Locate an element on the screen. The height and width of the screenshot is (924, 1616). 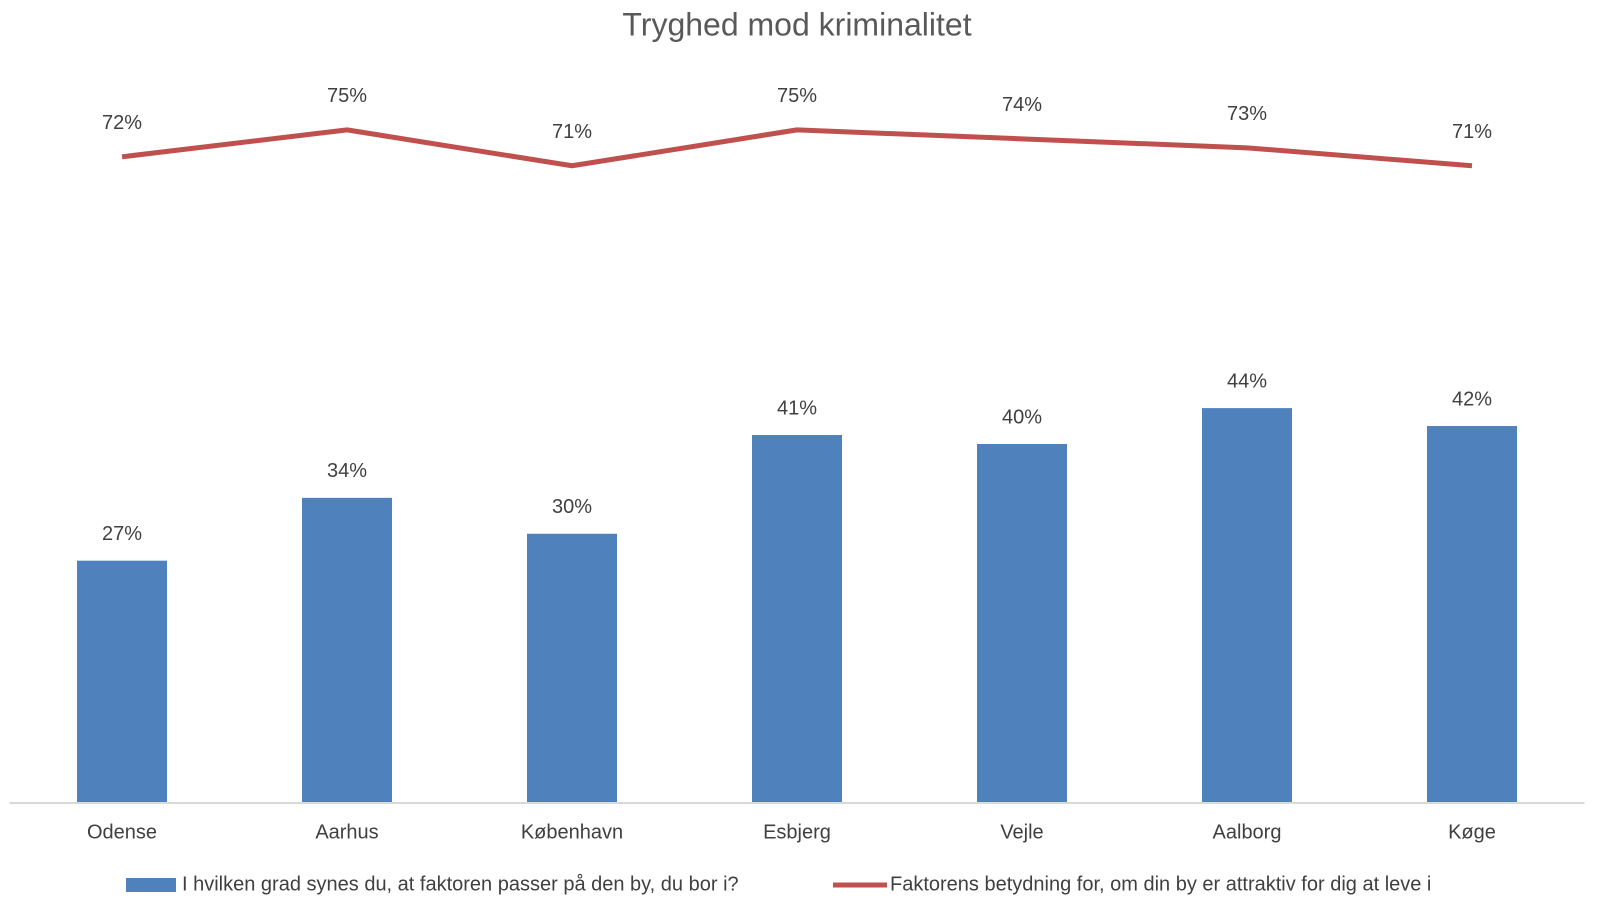
data-label: 74% is located at coordinates (1022, 105).